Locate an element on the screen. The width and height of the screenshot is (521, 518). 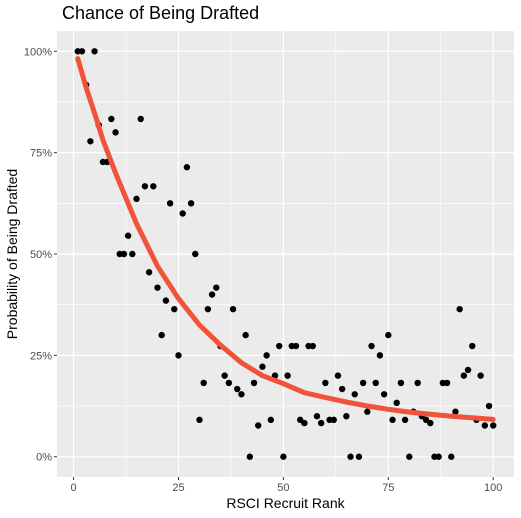
x-tick-label: 25 is located at coordinates (178, 488).